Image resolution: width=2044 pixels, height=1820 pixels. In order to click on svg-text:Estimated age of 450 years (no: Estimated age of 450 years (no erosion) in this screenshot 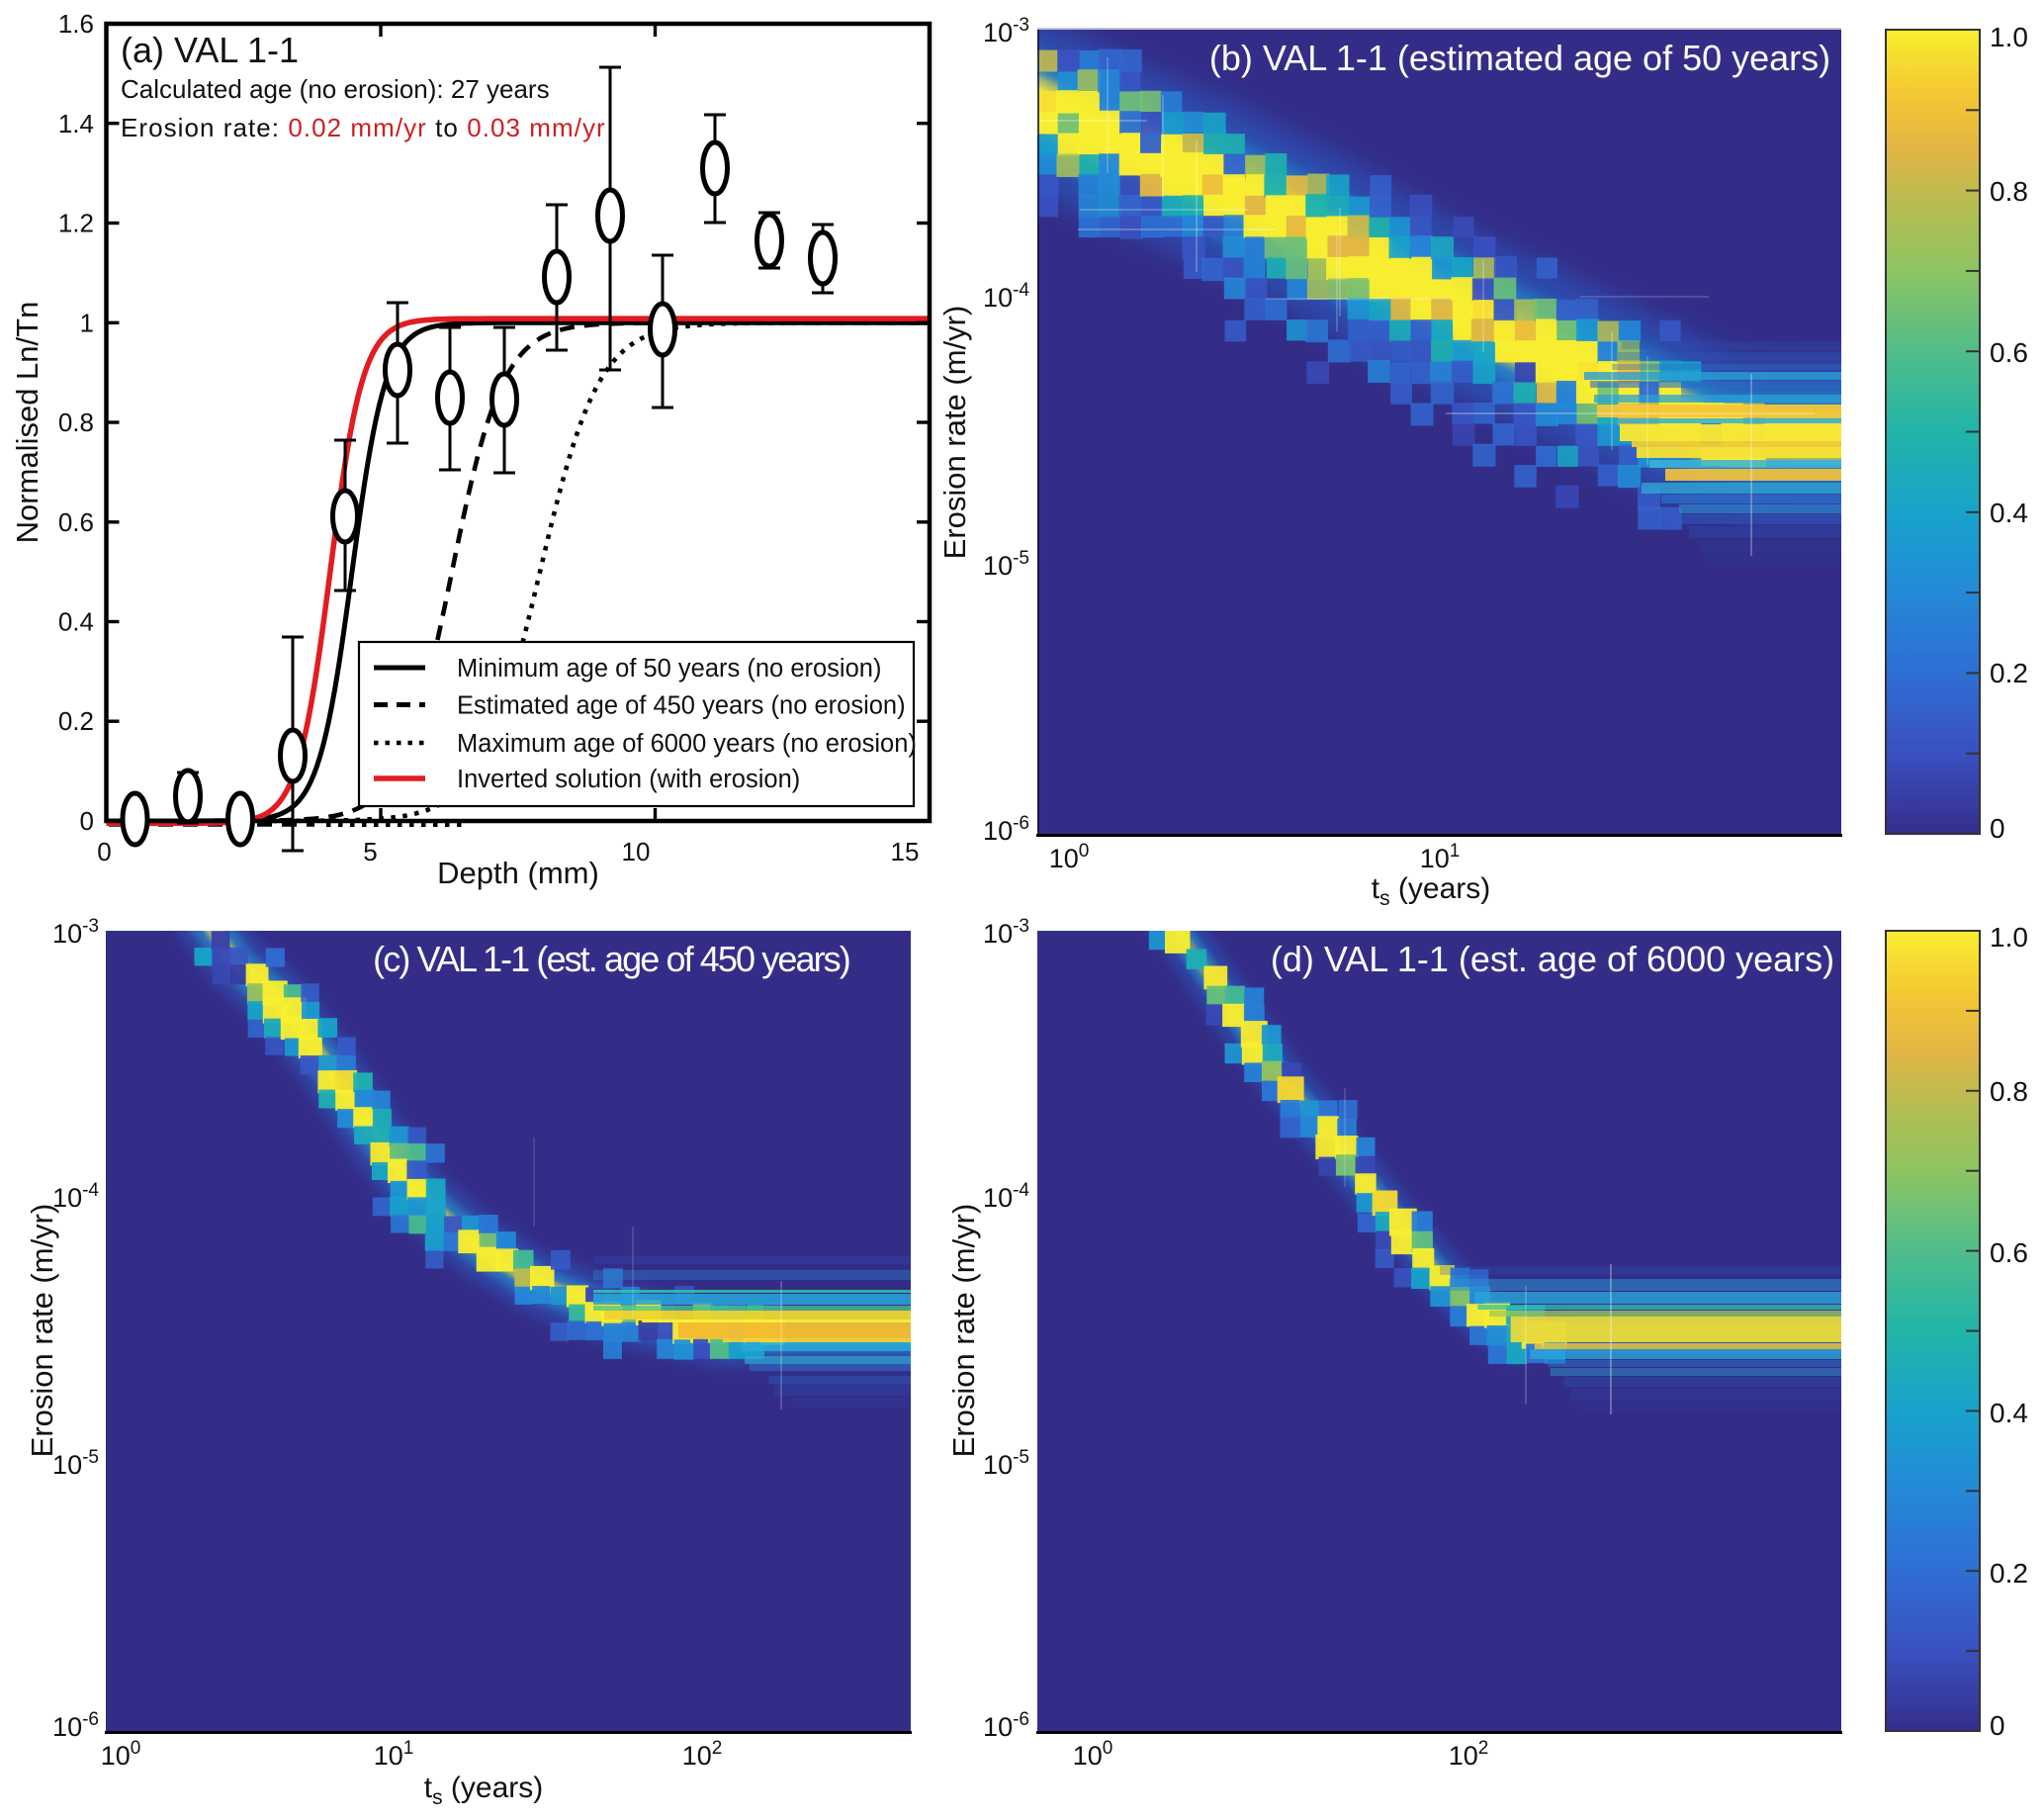, I will do `click(681, 706)`.